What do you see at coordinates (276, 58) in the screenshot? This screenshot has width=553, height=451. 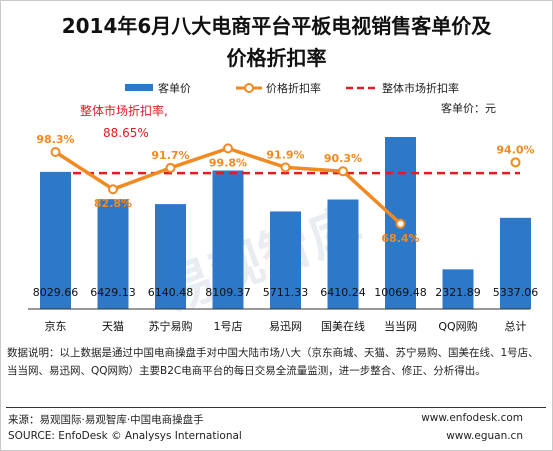 I see `chart-title-line2: 价格折扣率` at bounding box center [276, 58].